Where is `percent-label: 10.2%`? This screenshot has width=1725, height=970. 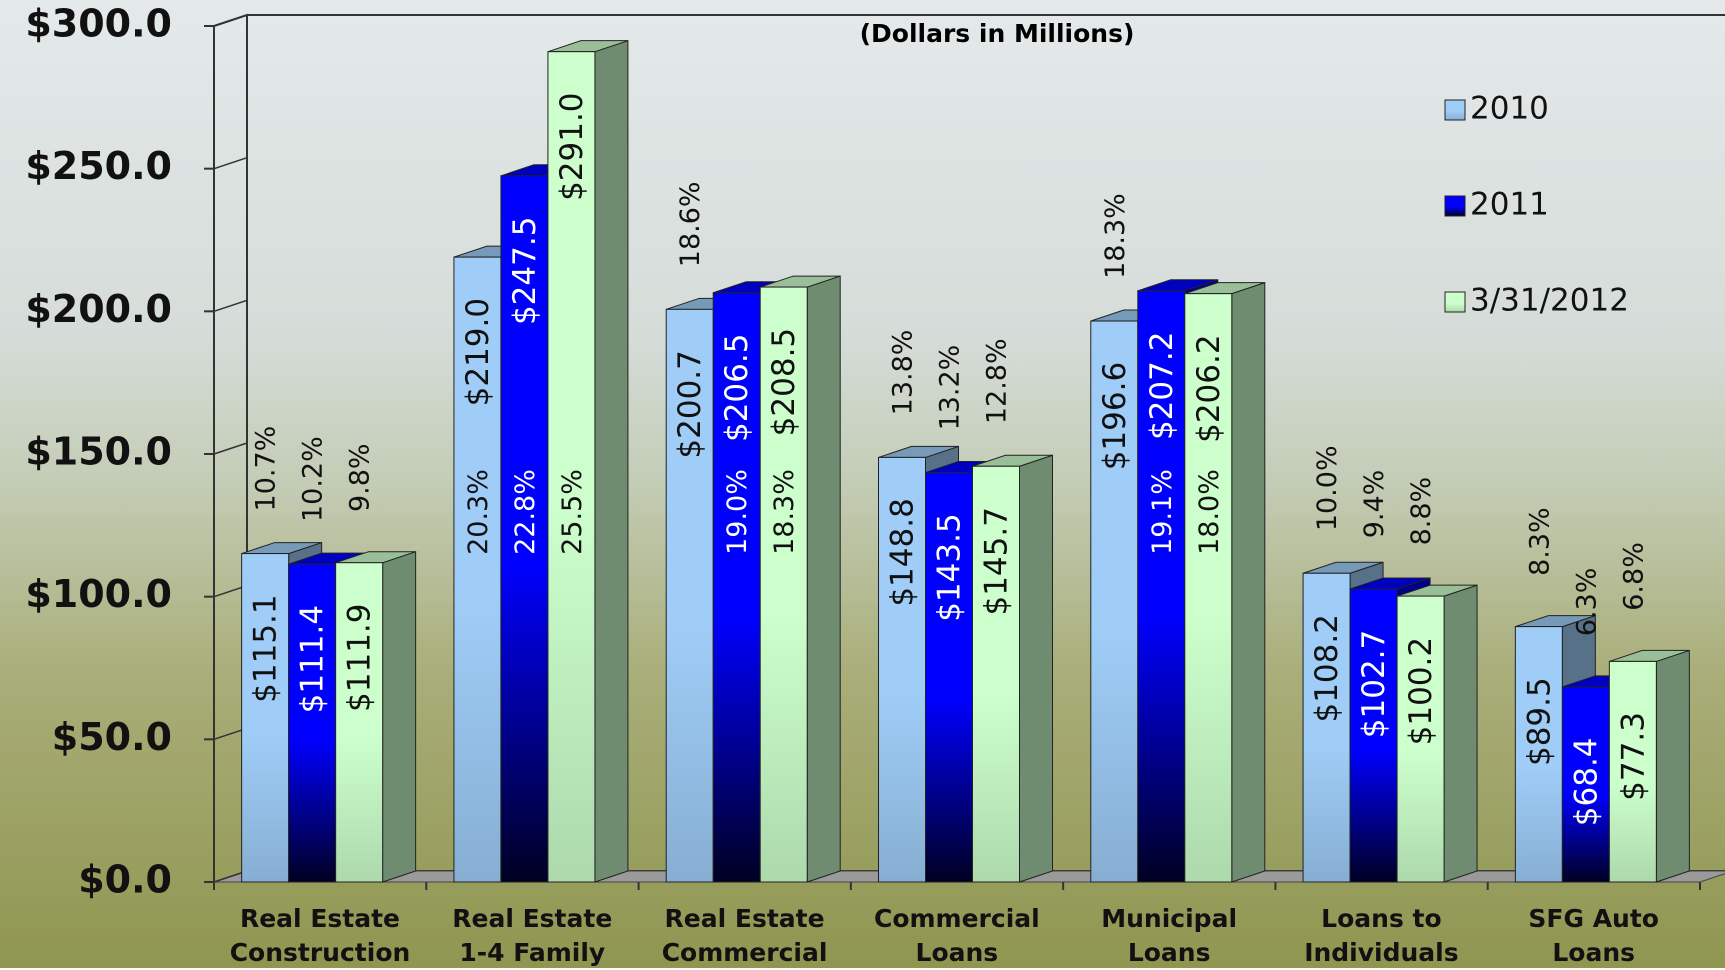
percent-label: 10.2% is located at coordinates (313, 479).